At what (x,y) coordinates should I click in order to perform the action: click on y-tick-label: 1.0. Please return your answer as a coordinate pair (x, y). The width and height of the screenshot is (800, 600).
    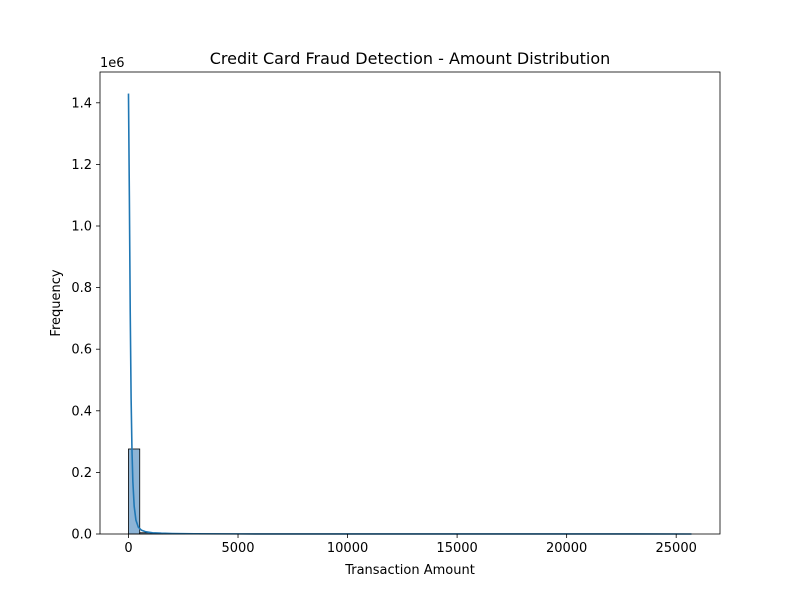
    Looking at the image, I should click on (81, 227).